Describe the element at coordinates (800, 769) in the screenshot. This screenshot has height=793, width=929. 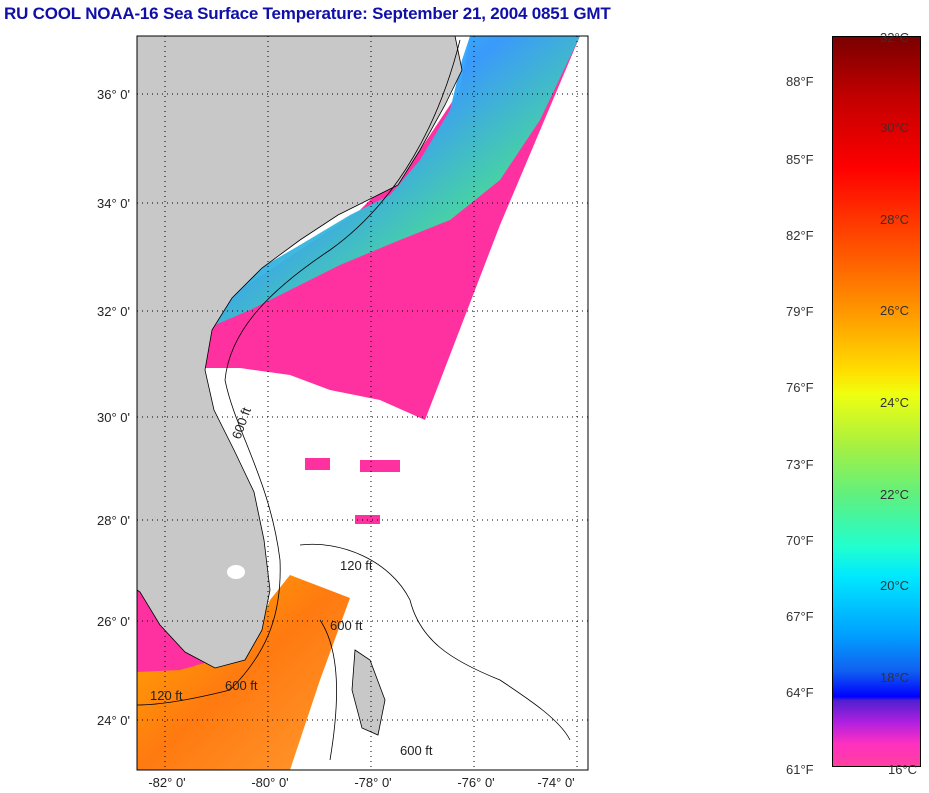
I see `fahrenheit-tick: 61°F` at that location.